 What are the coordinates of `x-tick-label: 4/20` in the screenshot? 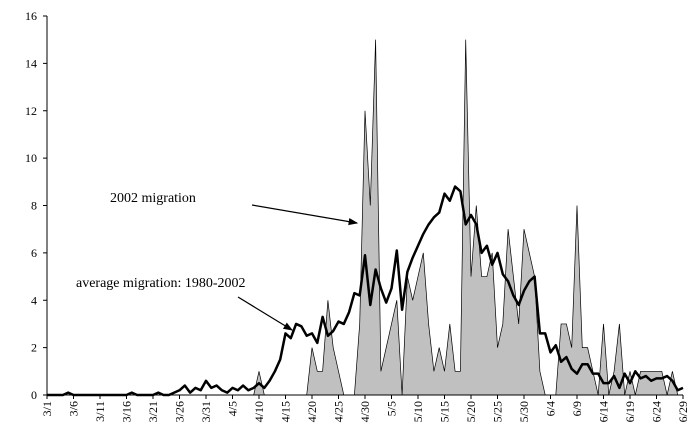 It's located at (312, 411).